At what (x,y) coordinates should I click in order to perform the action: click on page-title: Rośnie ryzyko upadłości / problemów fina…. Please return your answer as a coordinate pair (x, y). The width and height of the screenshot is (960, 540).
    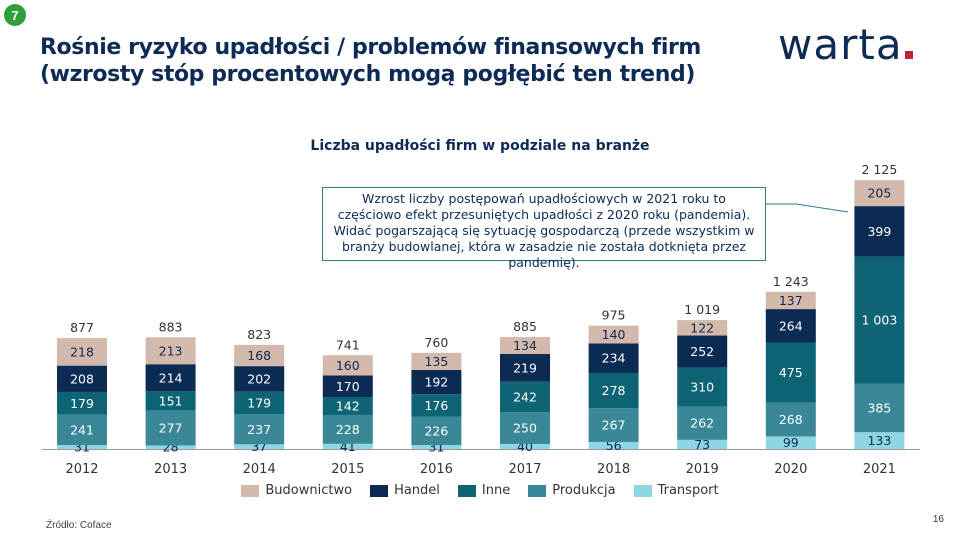
    Looking at the image, I should click on (390, 61).